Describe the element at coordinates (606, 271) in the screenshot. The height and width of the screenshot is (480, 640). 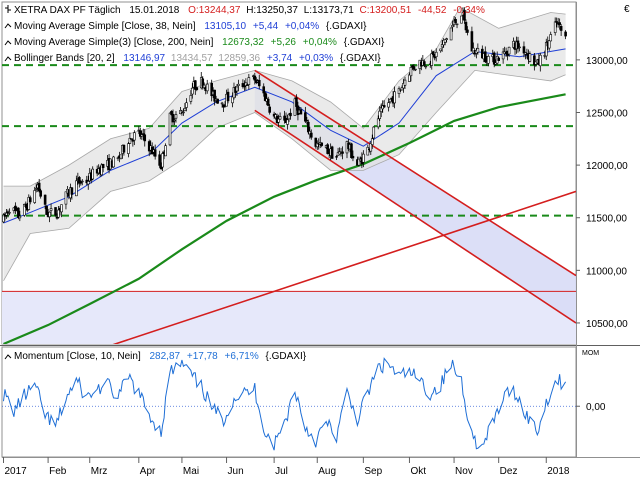
I see `y-tick-label: 11000,00` at that location.